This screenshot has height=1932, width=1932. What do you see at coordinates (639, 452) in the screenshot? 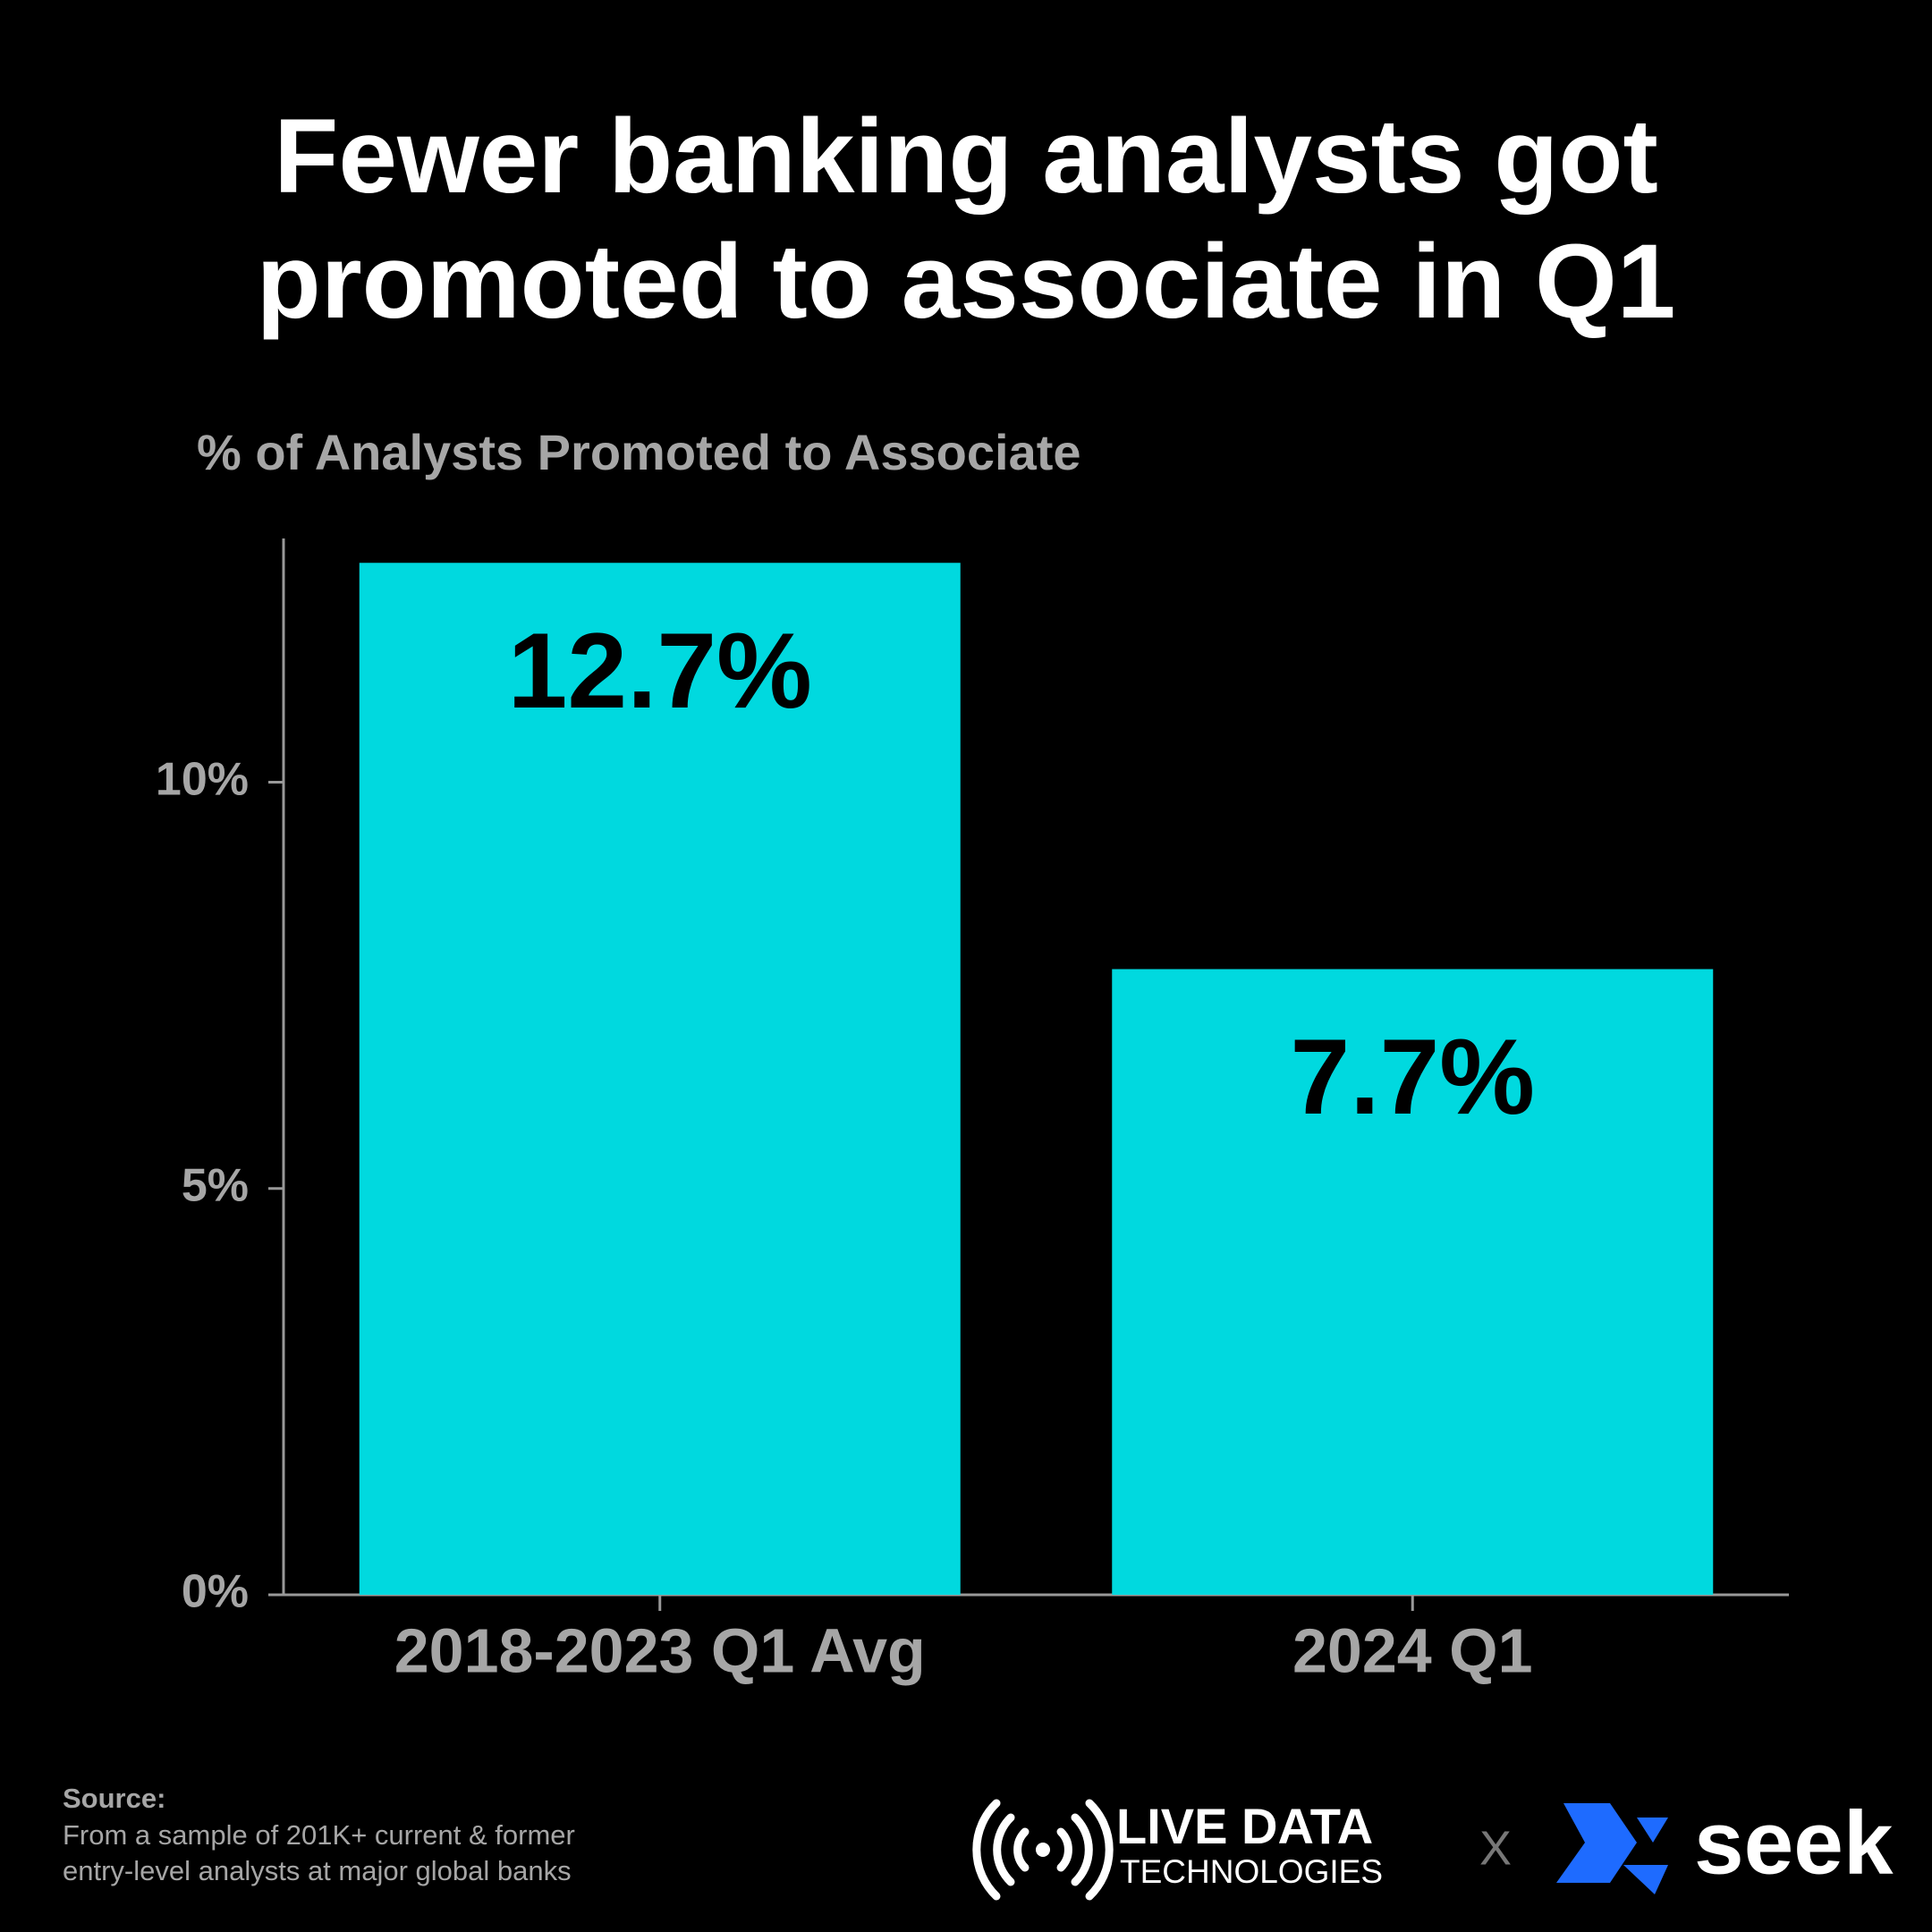
I see `y-axis-title: % of Analysts Promoted to Associate` at bounding box center [639, 452].